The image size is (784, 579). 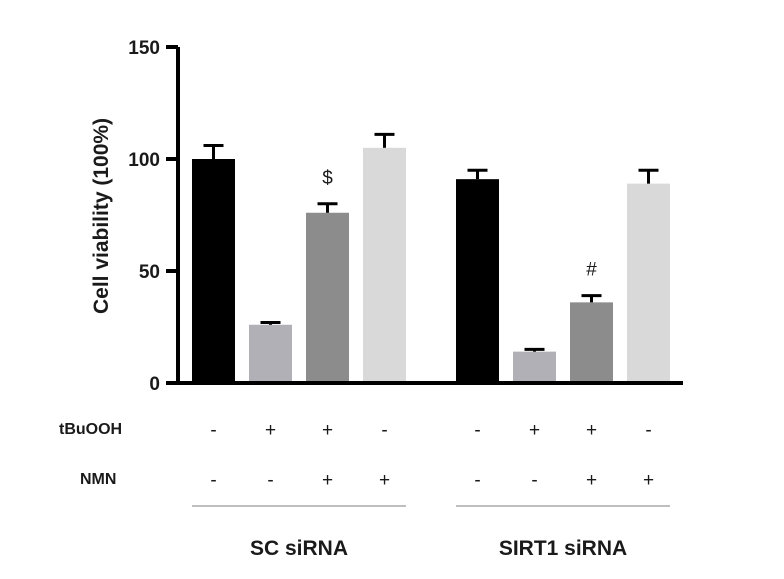 What do you see at coordinates (299, 548) in the screenshot?
I see `group-label: SC siRNA` at bounding box center [299, 548].